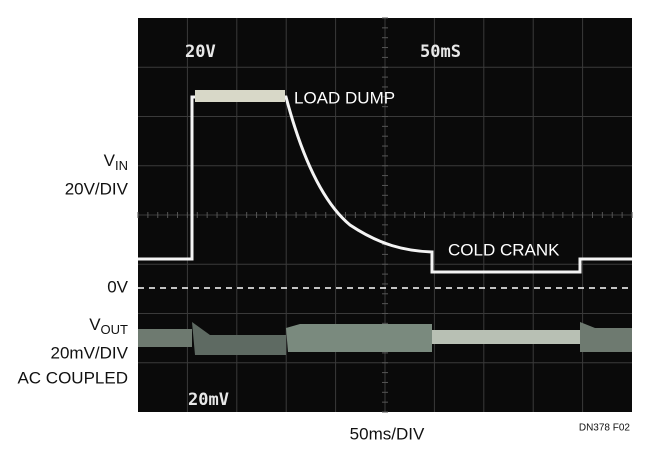 The width and height of the screenshot is (646, 449). What do you see at coordinates (344, 97) in the screenshot?
I see `annotation: LOAD DUMP` at bounding box center [344, 97].